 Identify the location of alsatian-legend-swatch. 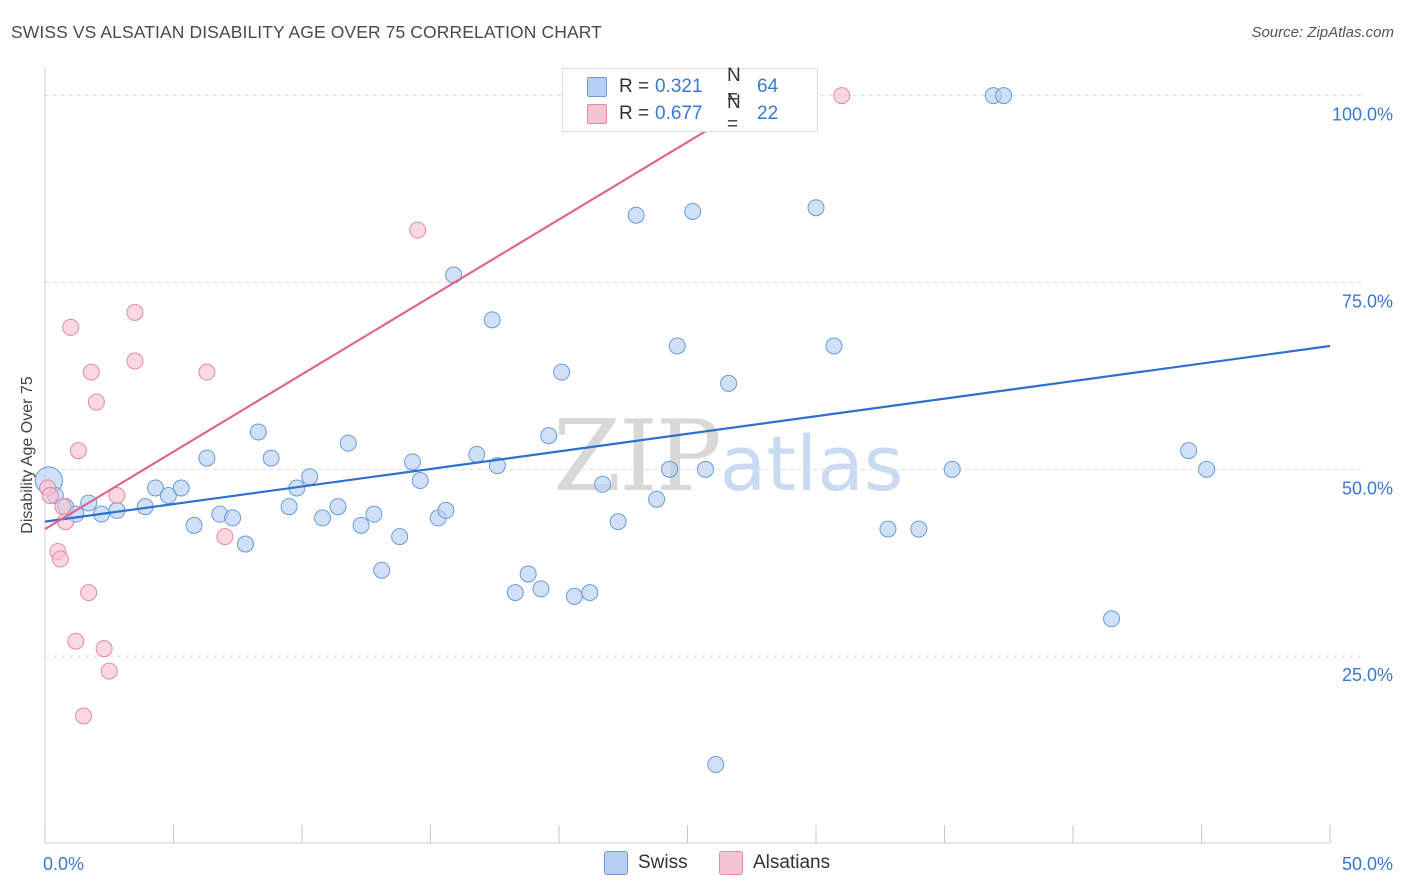
(731, 863).